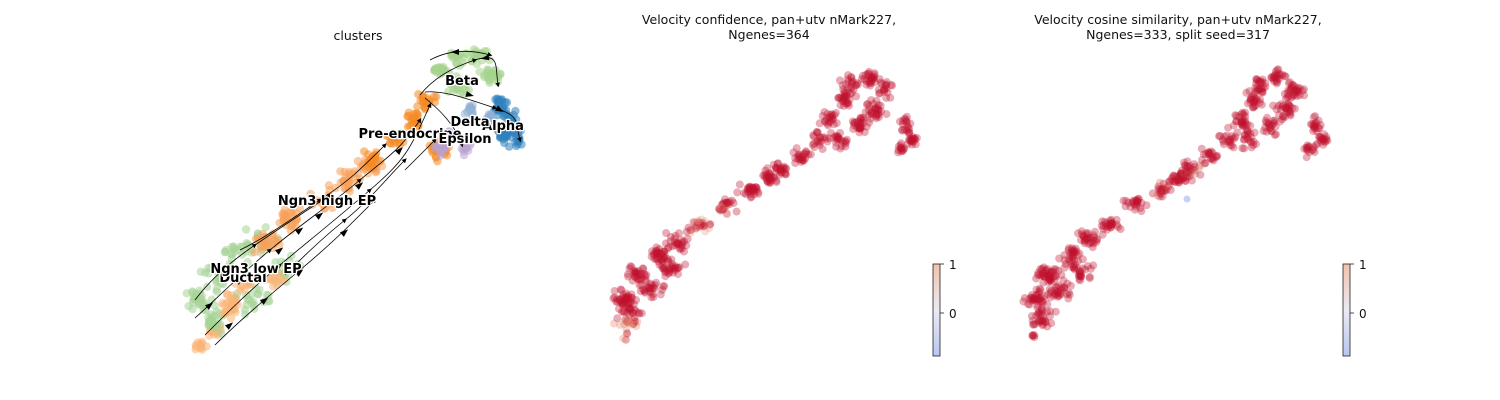 Image resolution: width=1500 pixels, height=400 pixels. Describe the element at coordinates (953, 265) in the screenshot. I see `colorbar-tick-label: 1` at that location.